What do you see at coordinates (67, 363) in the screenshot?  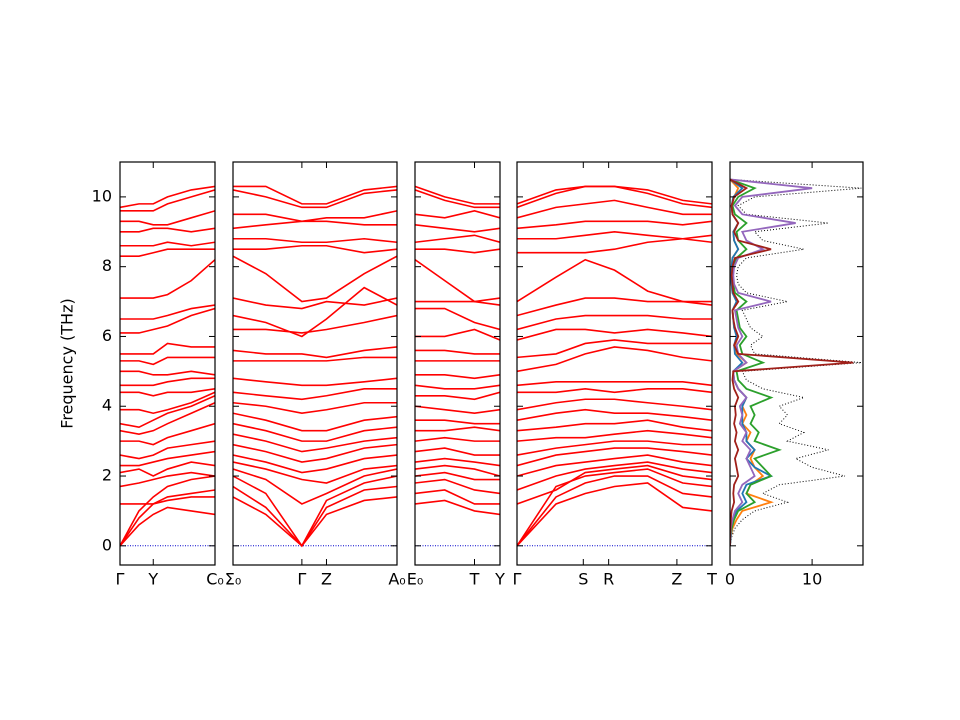 I see `y-axis-label: Frequency (THz)` at bounding box center [67, 363].